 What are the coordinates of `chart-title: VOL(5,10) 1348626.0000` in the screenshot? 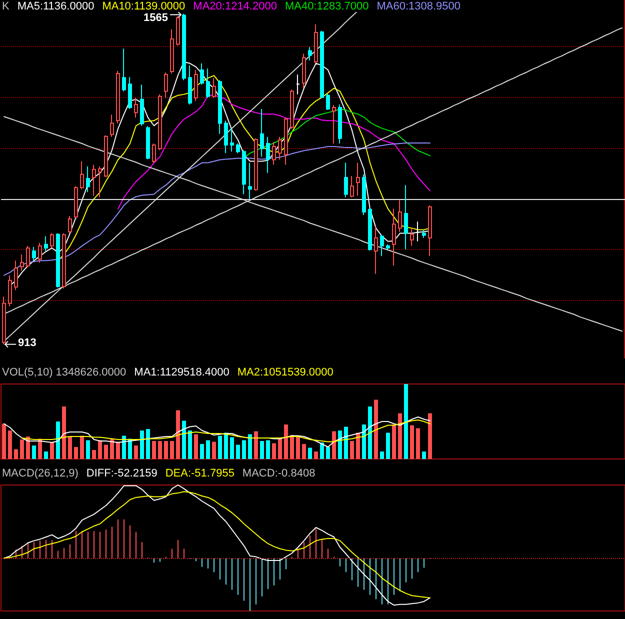 It's located at (64, 372).